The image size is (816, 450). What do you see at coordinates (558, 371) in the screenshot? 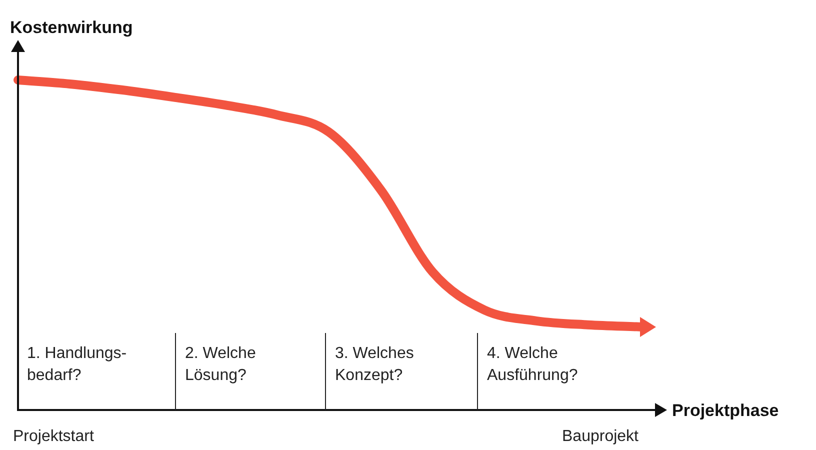
I see `annotation: 4. Welche Ausführung?` at bounding box center [558, 371].